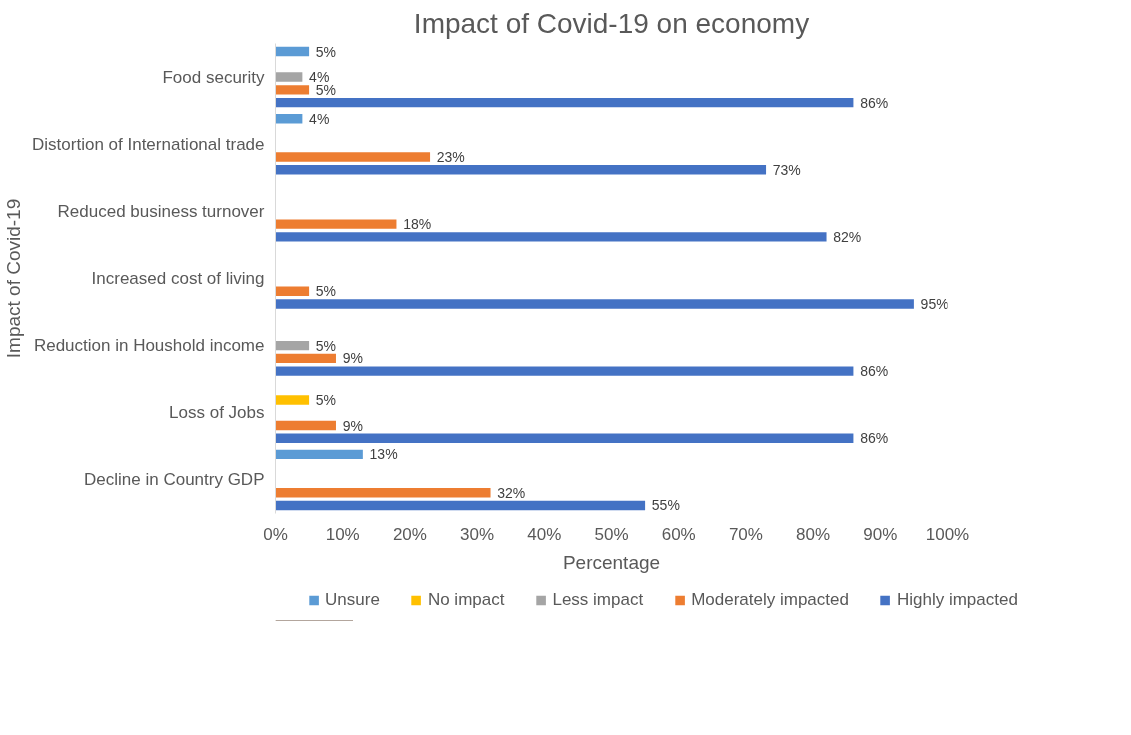  I want to click on legend-label: Highly impacted, so click(957, 600).